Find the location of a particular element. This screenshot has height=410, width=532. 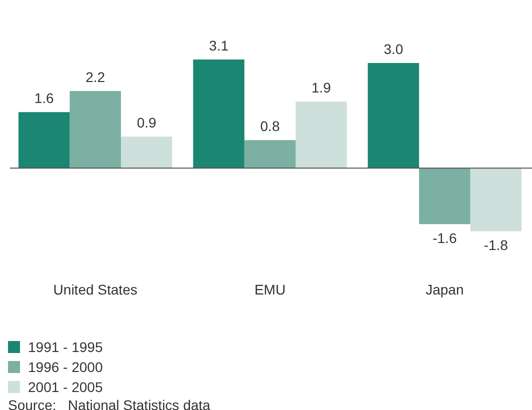

x-tick-label: EMU is located at coordinates (270, 289).